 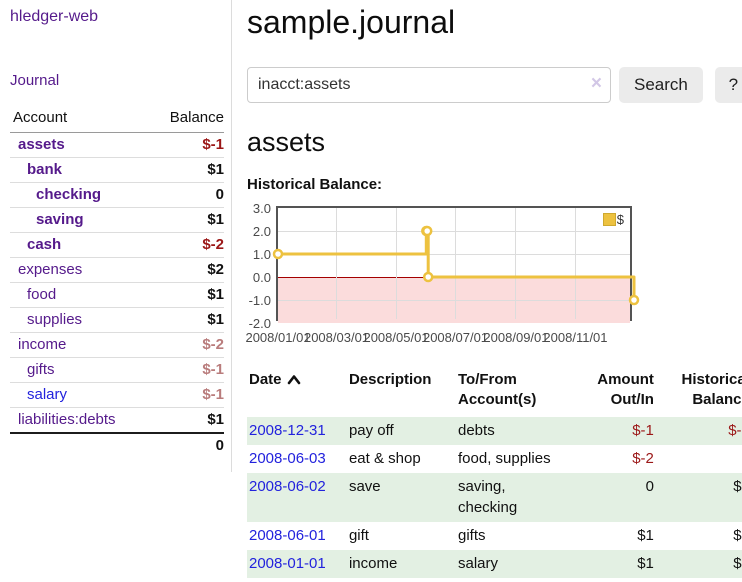 I want to click on accounts-total-row: 0, so click(x=117, y=445).